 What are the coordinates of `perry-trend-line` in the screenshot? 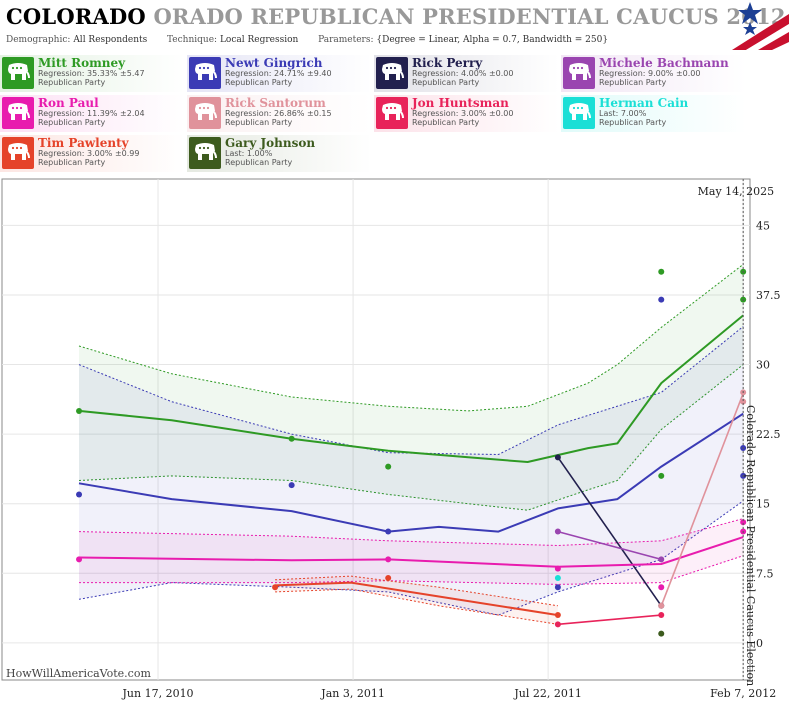 It's located at (609, 531).